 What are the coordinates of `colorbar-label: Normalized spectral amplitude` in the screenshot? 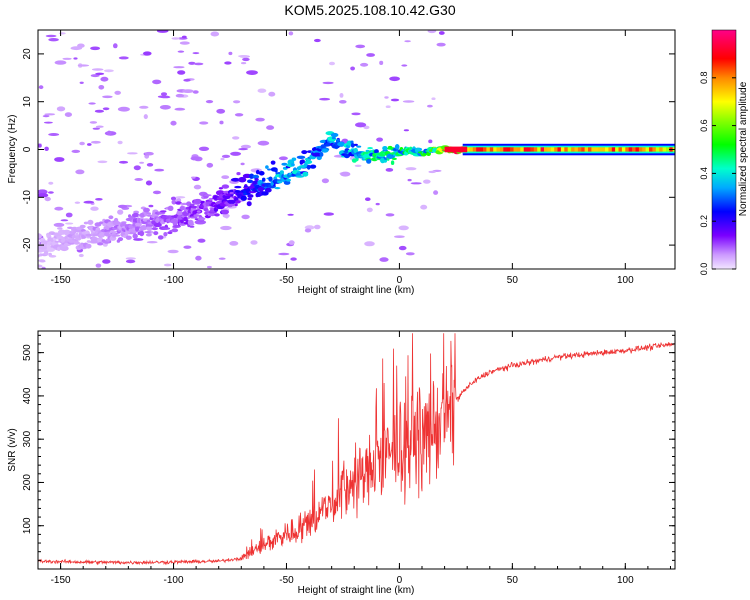 It's located at (743, 148).